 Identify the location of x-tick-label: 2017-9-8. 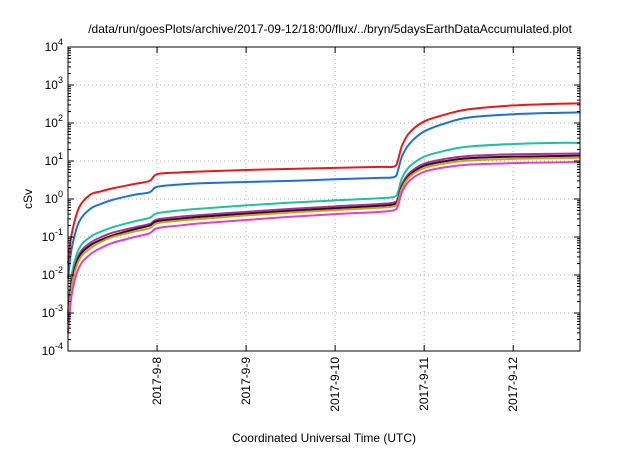
(157, 381).